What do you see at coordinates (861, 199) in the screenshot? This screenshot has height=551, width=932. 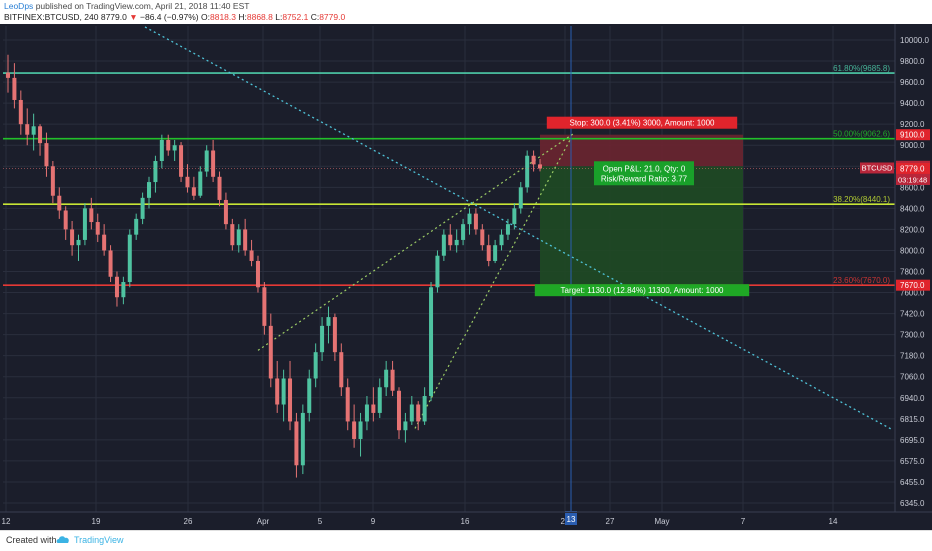 I see `fib-level-label: 38.20%(8440.1)` at bounding box center [861, 199].